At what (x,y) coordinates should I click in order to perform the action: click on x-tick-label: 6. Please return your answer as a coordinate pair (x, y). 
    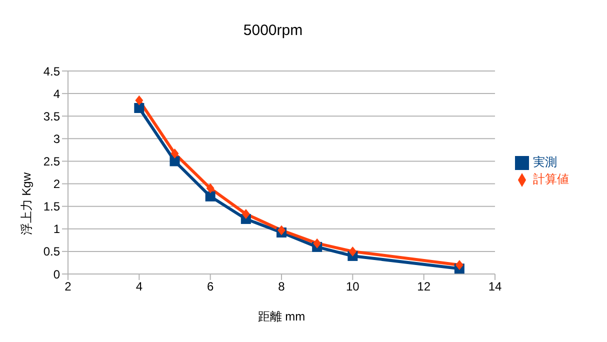
    Looking at the image, I should click on (210, 287).